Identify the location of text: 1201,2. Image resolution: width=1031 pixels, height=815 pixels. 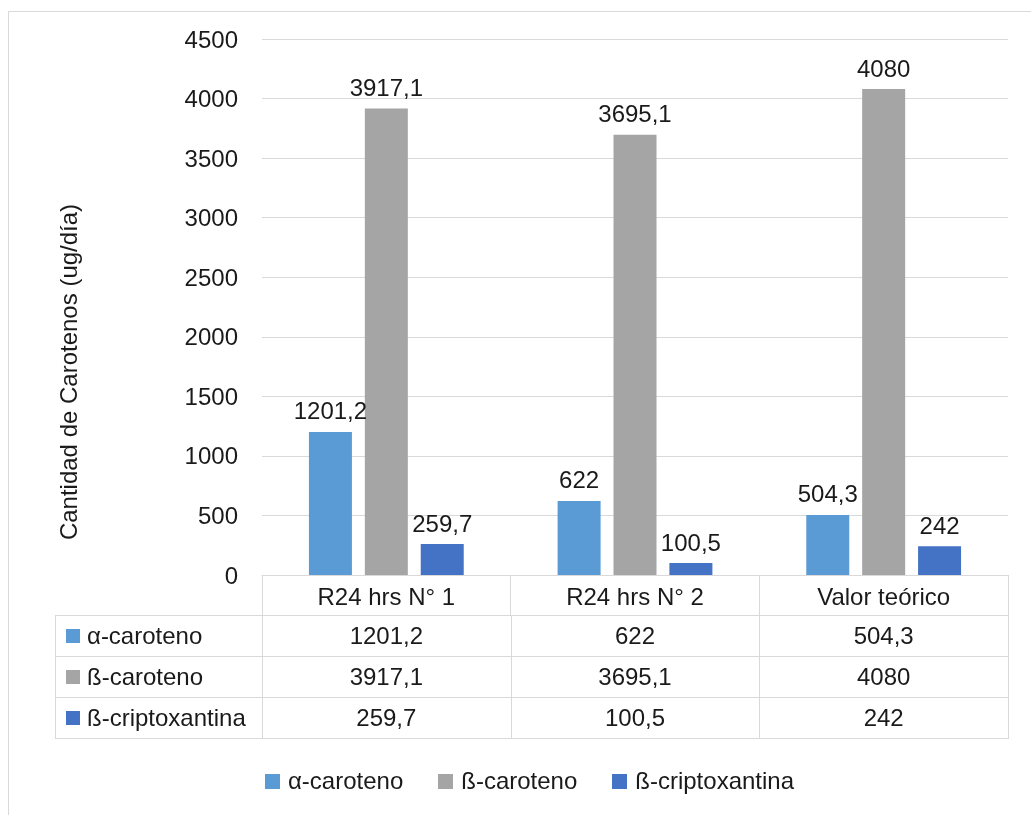
(330, 411).